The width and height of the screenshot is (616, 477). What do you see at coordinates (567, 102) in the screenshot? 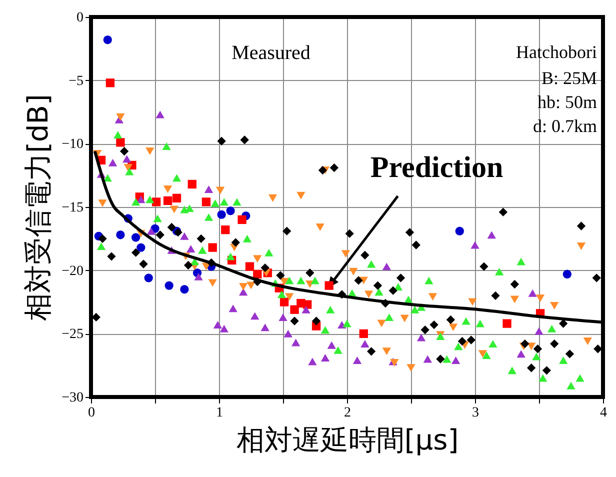
I see `annotation: hb: 50m` at bounding box center [567, 102].